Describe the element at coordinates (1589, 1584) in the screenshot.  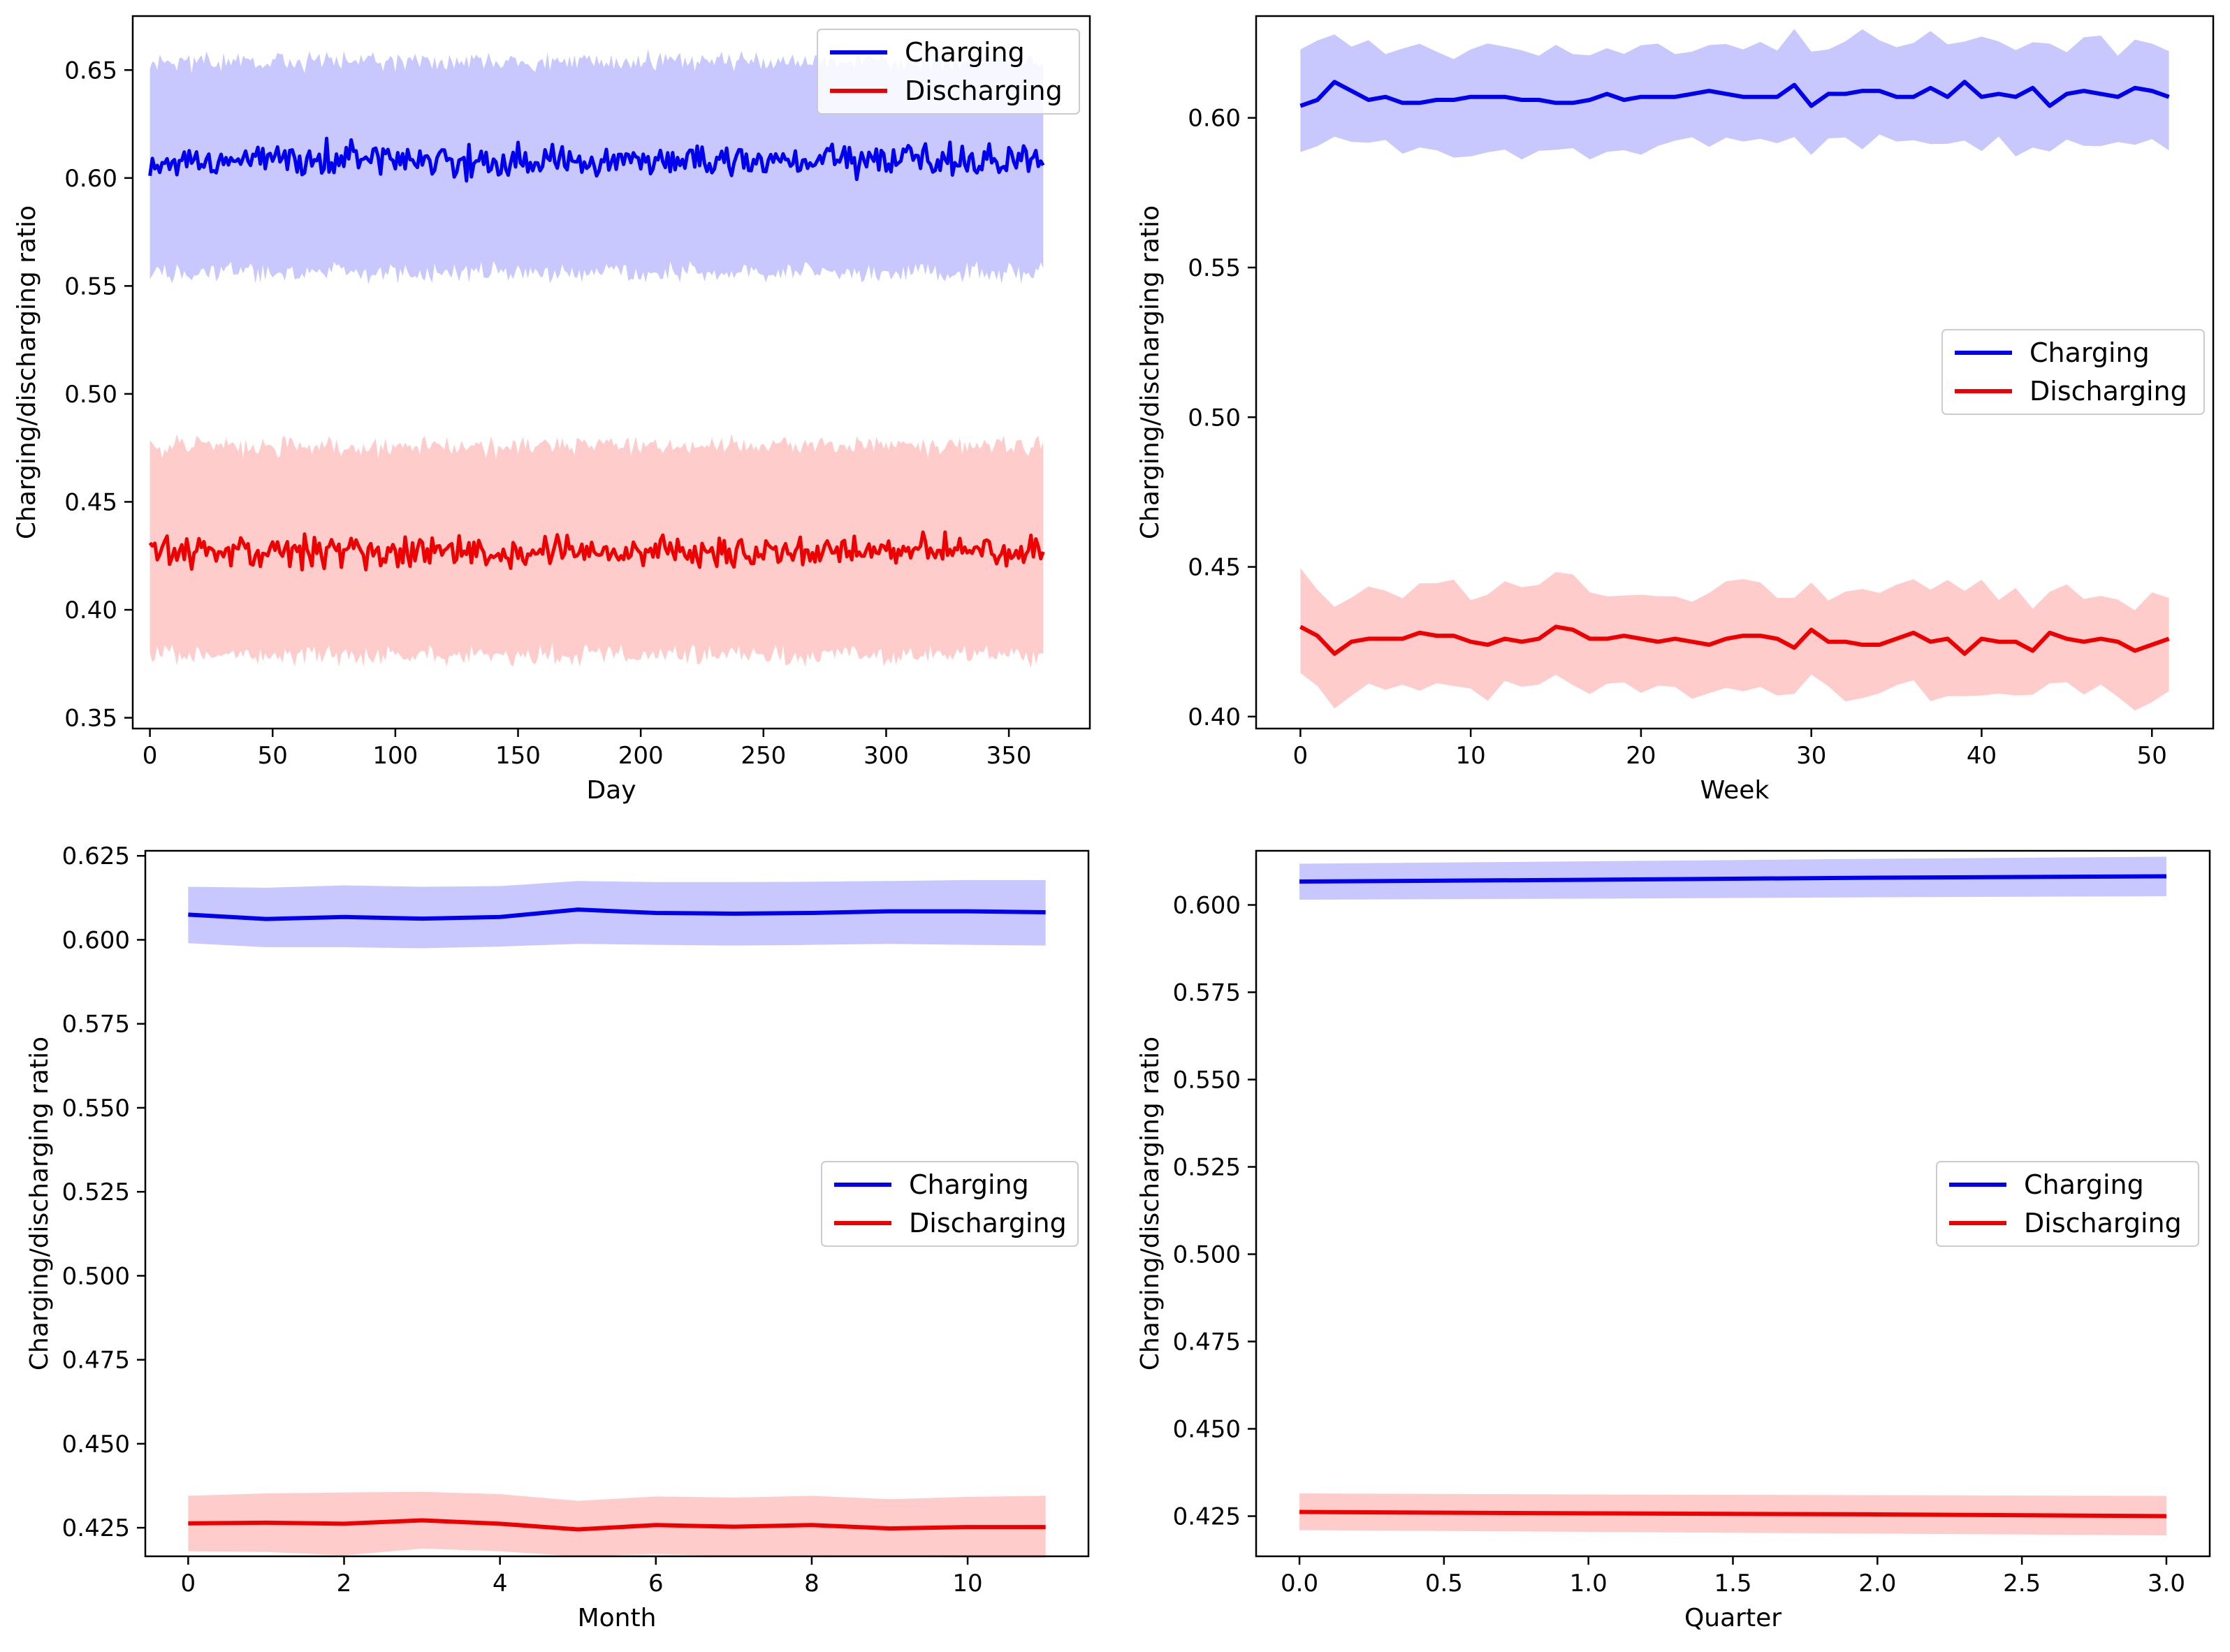
I see `x-tick-label-quarterly: 1.0` at that location.